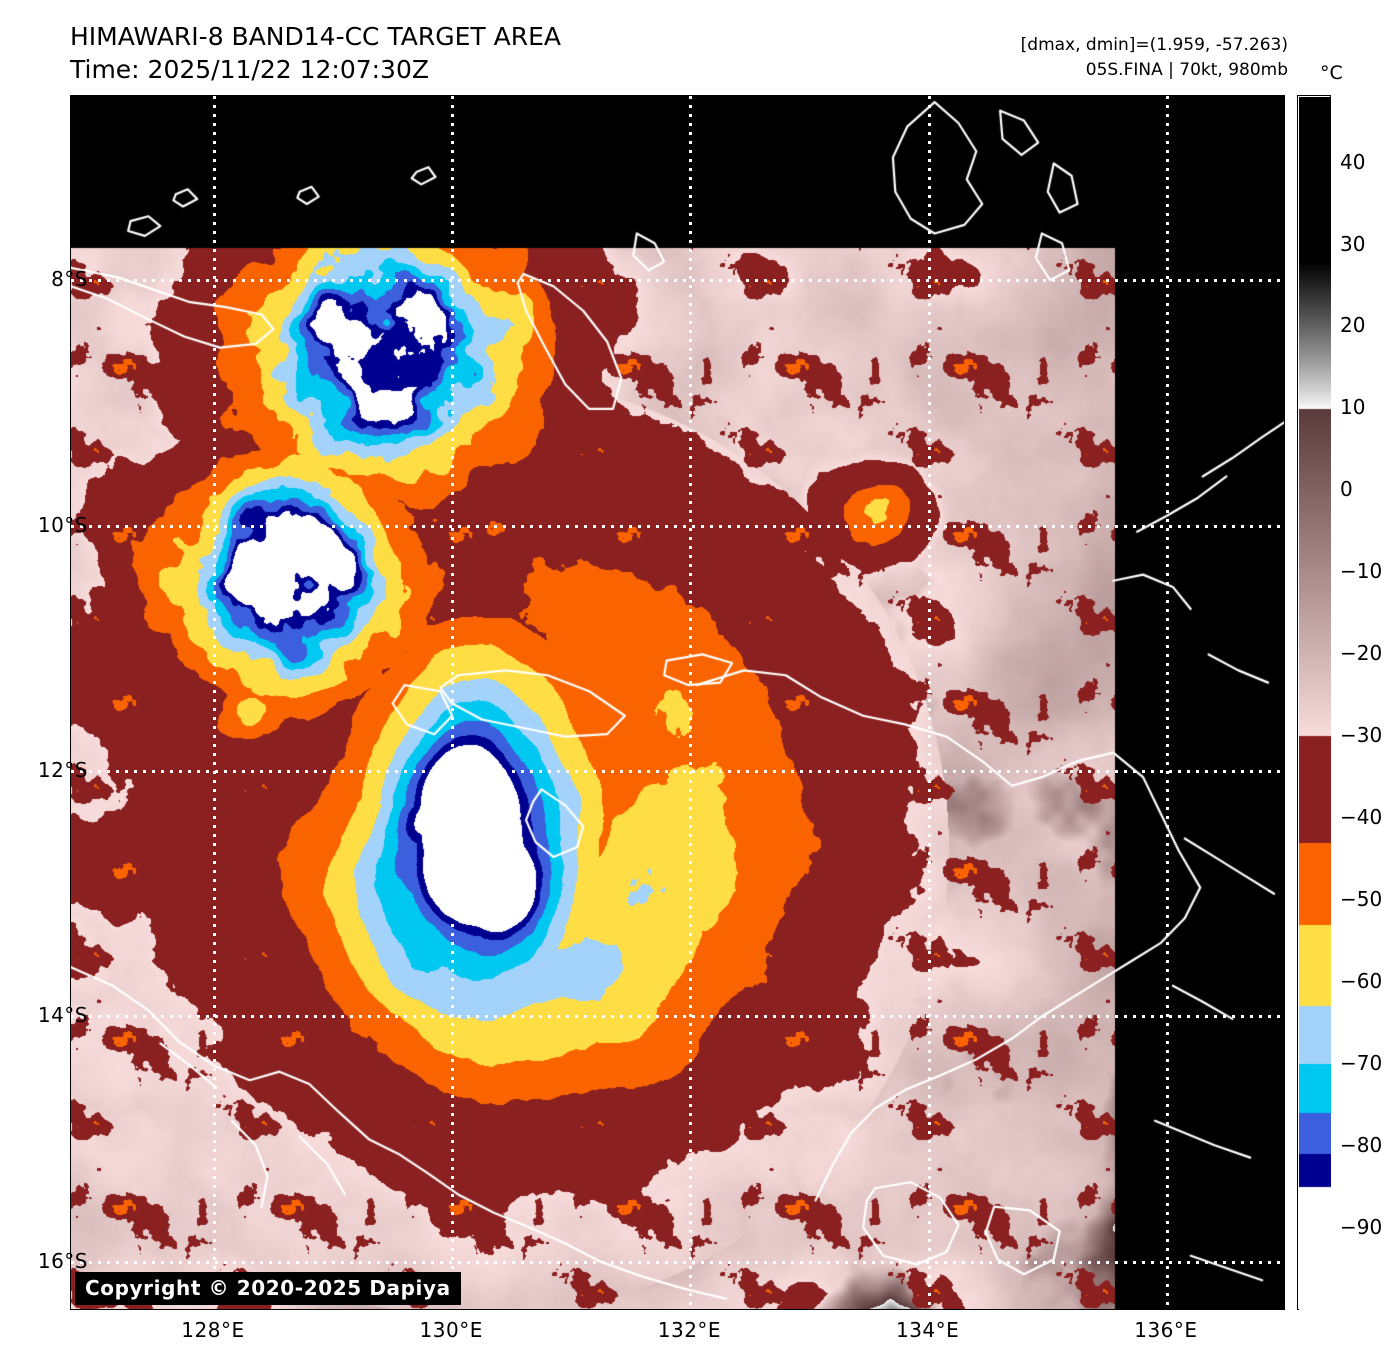 Image resolution: width=1388 pixels, height=1359 pixels. Describe the element at coordinates (1166, 1330) in the screenshot. I see `longitude-tick-label-4: 136°E` at that location.